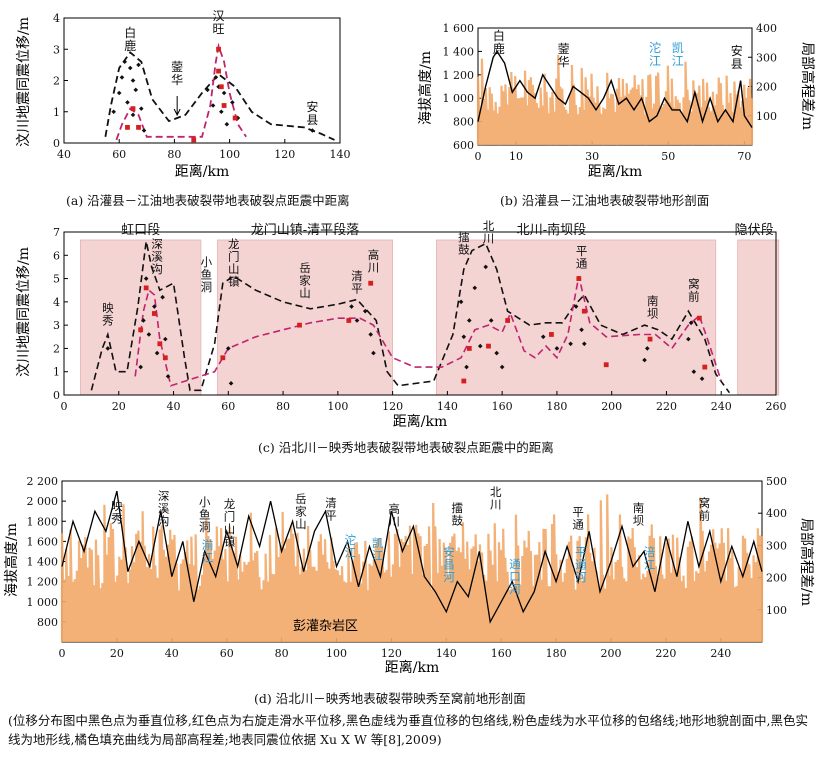 The image size is (822, 764). What do you see at coordinates (117, 653) in the screenshot?
I see `x-tick-label: 20` at bounding box center [117, 653].